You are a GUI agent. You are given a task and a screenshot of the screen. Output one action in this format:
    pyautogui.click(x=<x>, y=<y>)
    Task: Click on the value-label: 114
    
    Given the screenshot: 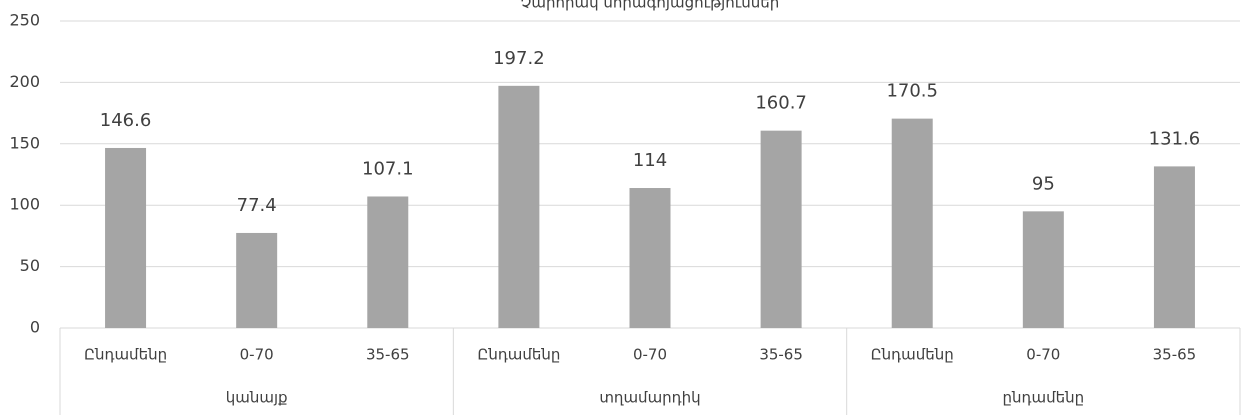 What is the action you would take?
    pyautogui.click(x=650, y=160)
    